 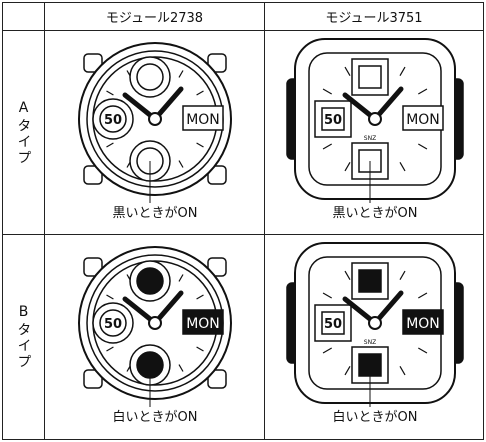 I want to click on row-label: Aタイプ, so click(x=23, y=132).